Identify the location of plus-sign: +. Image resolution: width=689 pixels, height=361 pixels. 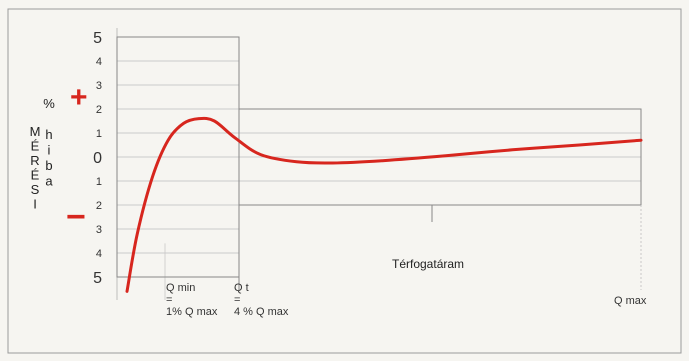
(79, 97).